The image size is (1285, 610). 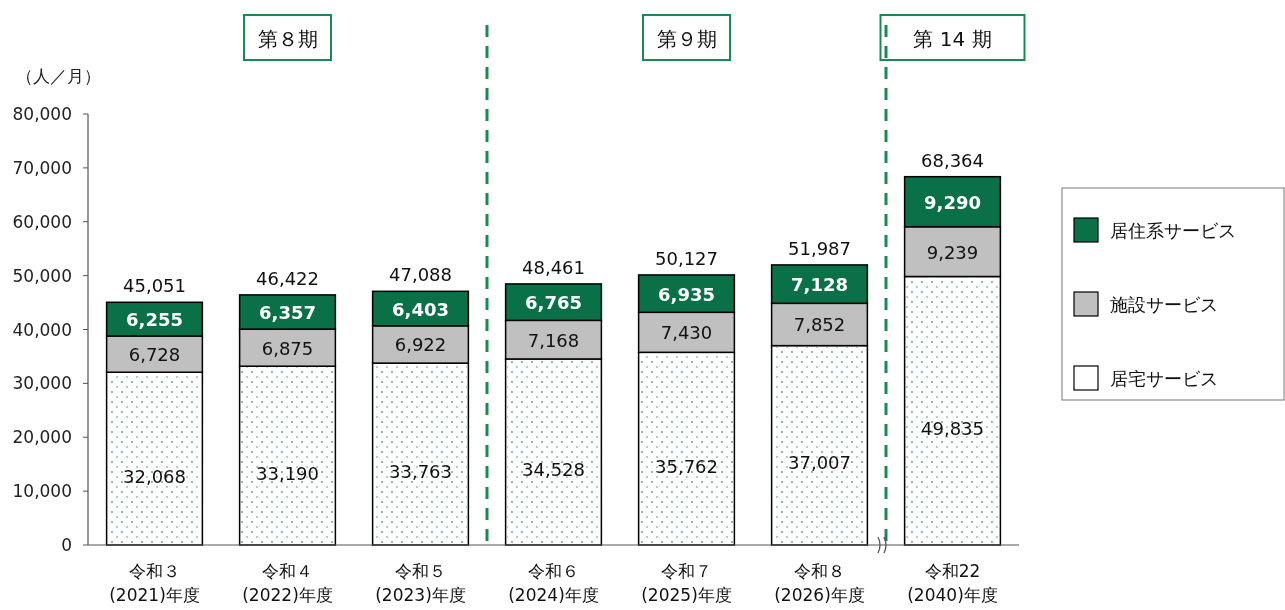 What do you see at coordinates (42, 221) in the screenshot?
I see `y-tick-label: 60,000` at bounding box center [42, 221].